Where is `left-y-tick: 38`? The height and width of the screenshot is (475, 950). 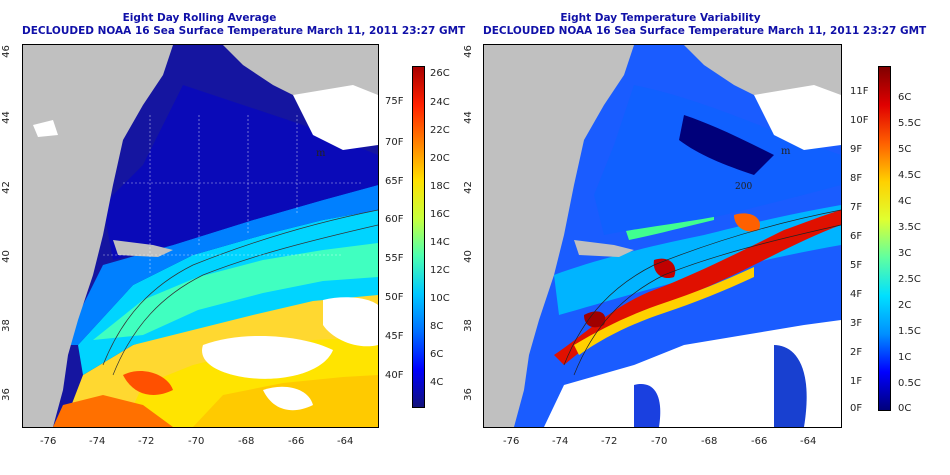
left-y-tick: 38 is located at coordinates (6, 325).